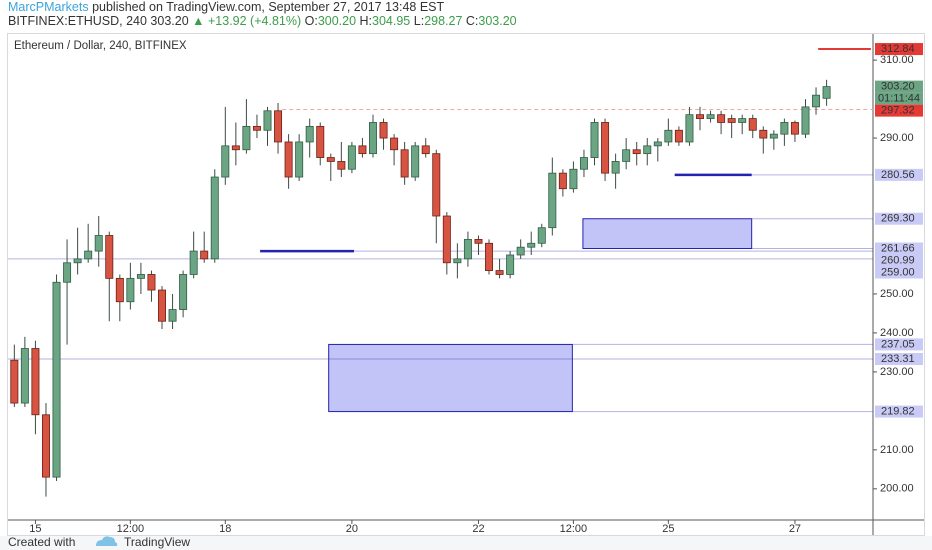 The width and height of the screenshot is (932, 550). What do you see at coordinates (419, 21) in the screenshot?
I see `low-label: L:` at bounding box center [419, 21].